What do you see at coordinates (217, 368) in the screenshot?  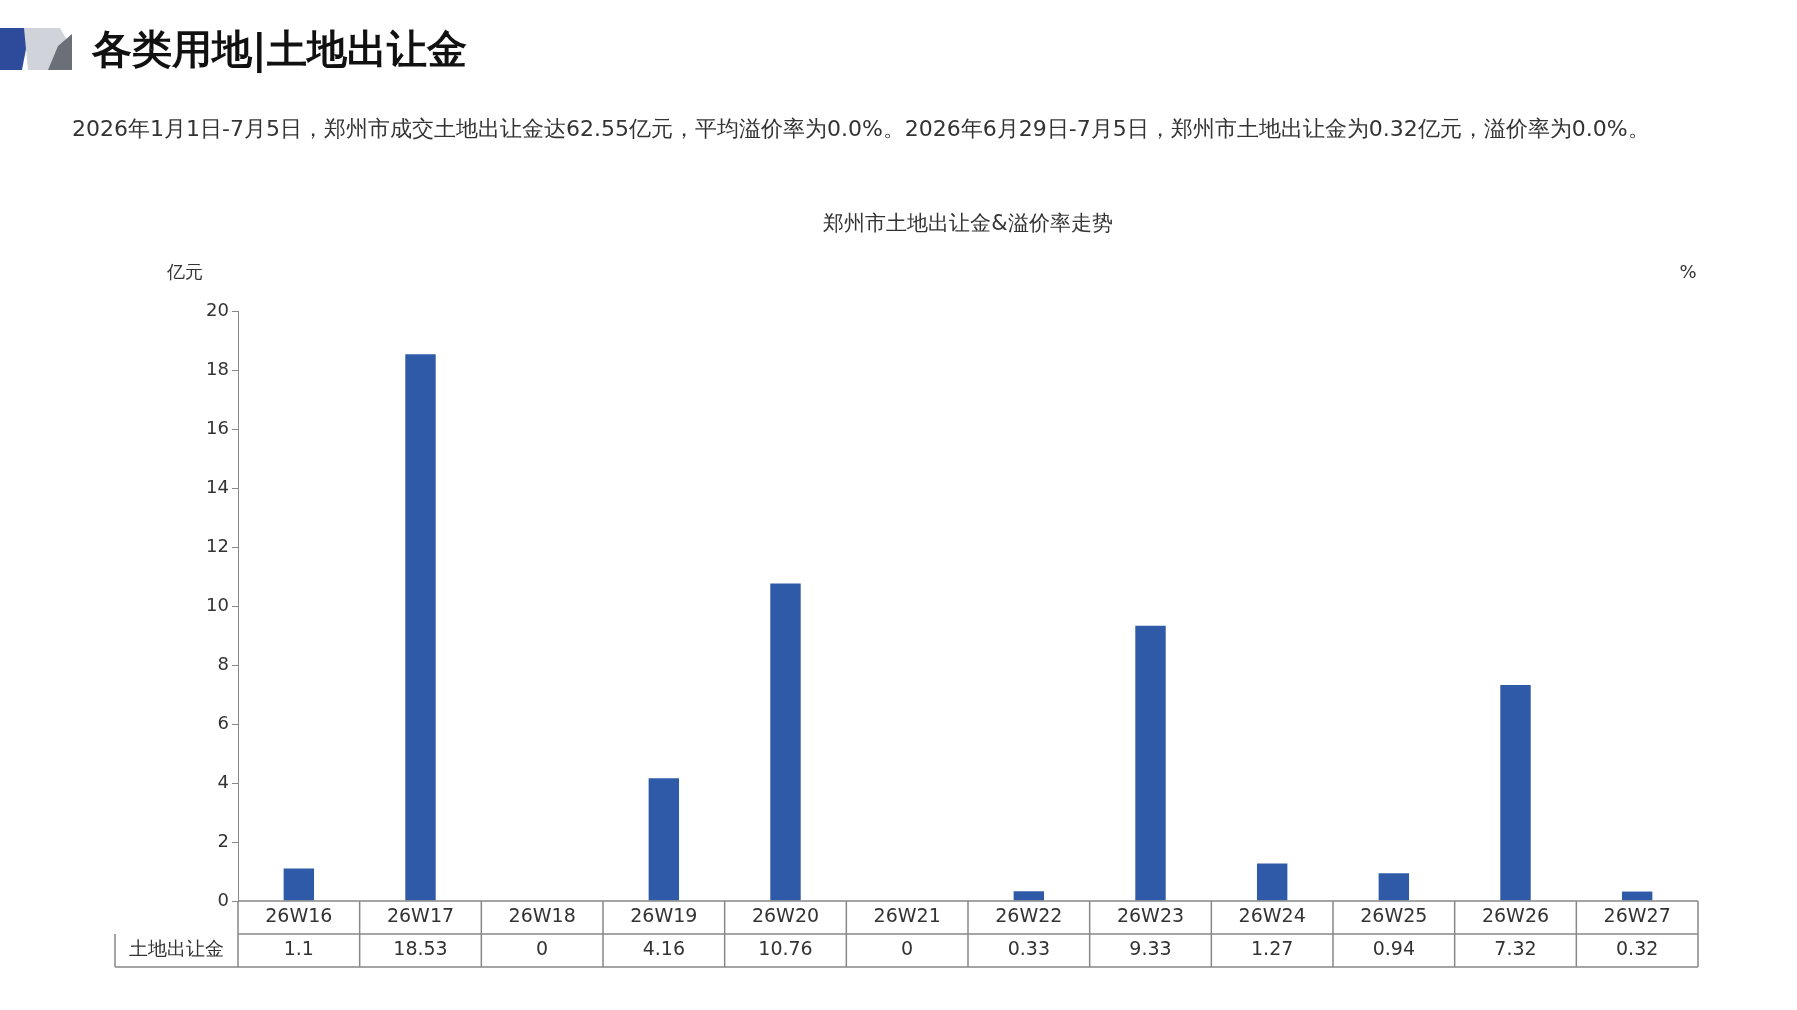 I see `y-tick-label: 18` at bounding box center [217, 368].